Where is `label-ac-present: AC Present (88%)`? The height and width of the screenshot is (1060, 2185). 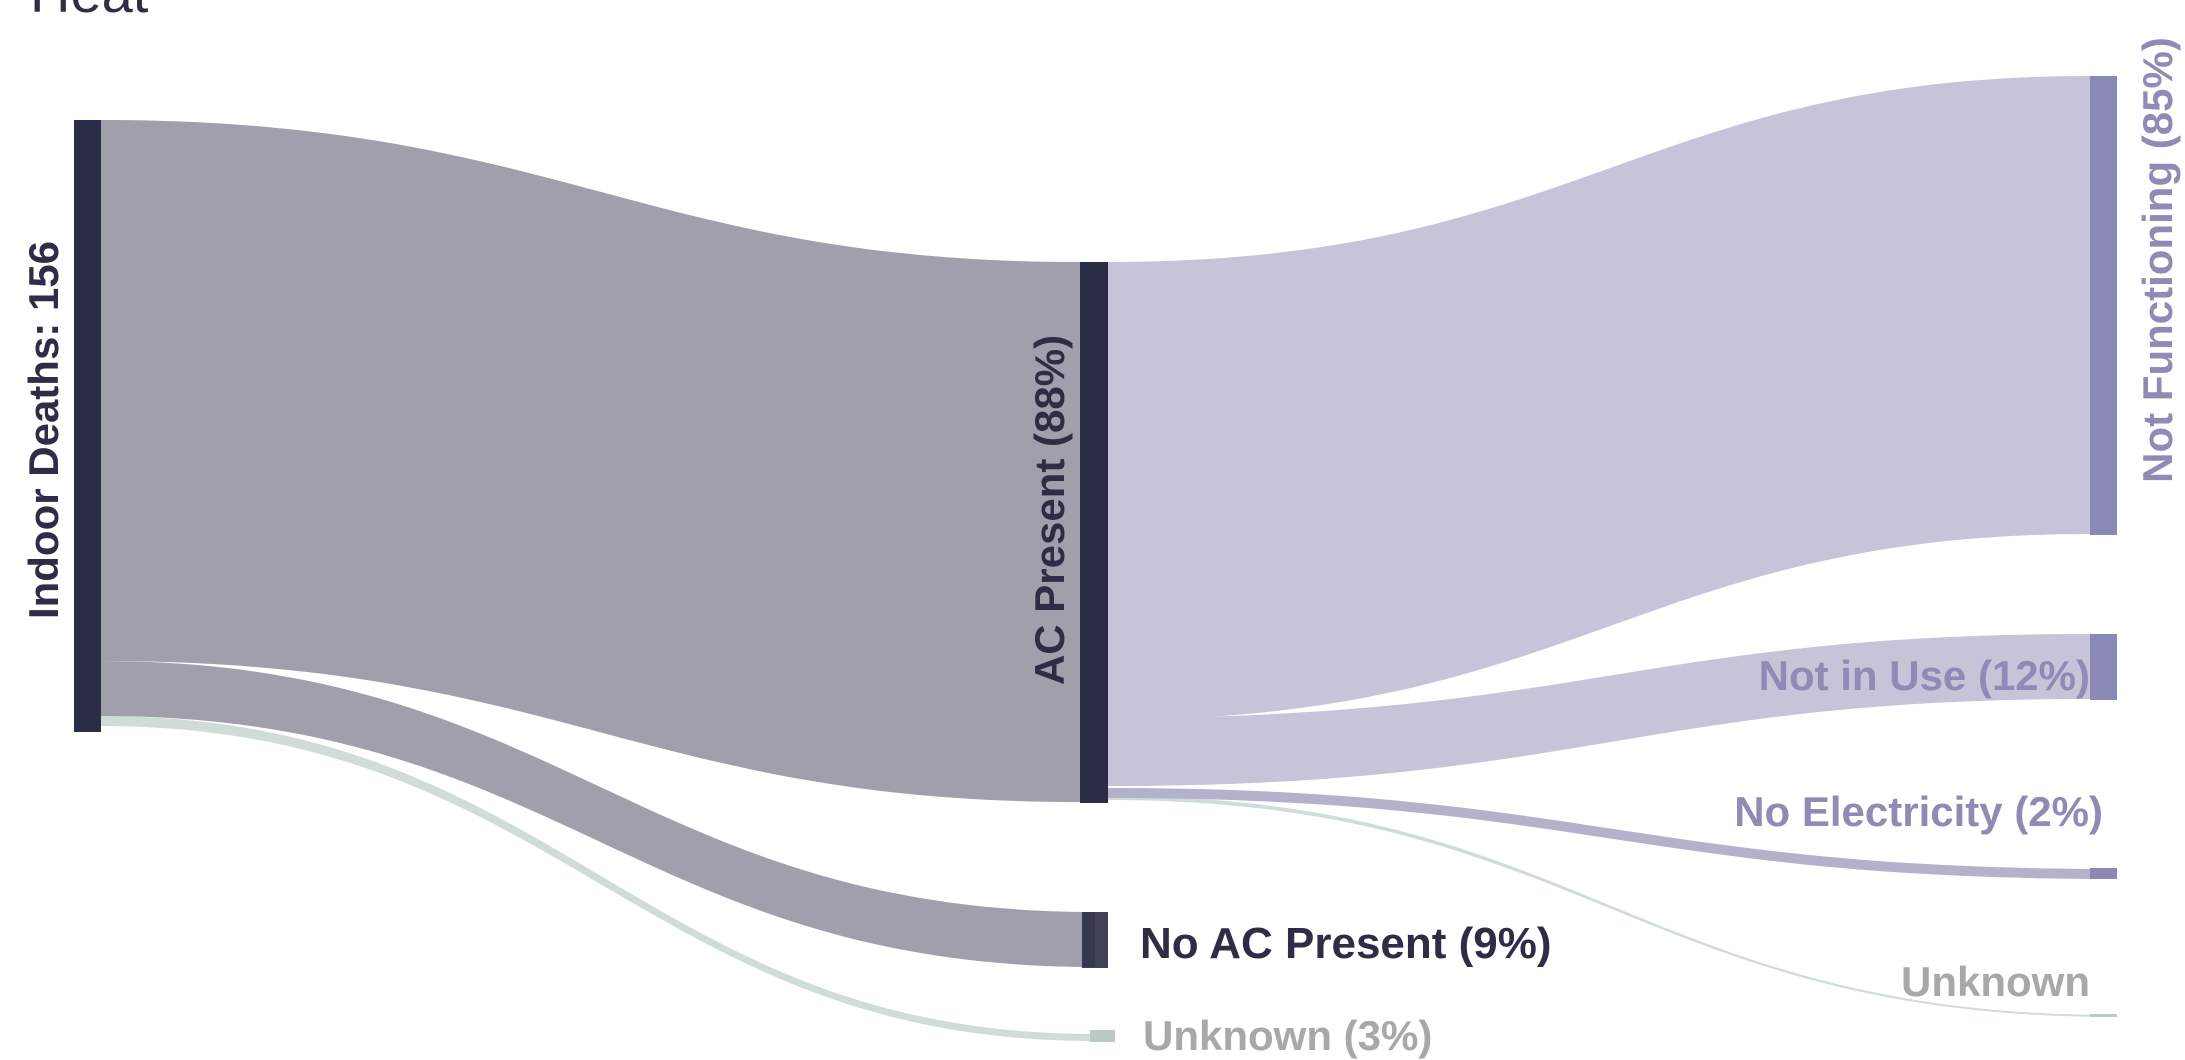
label-ac-present: AC Present (88%) is located at coordinates (1049, 510).